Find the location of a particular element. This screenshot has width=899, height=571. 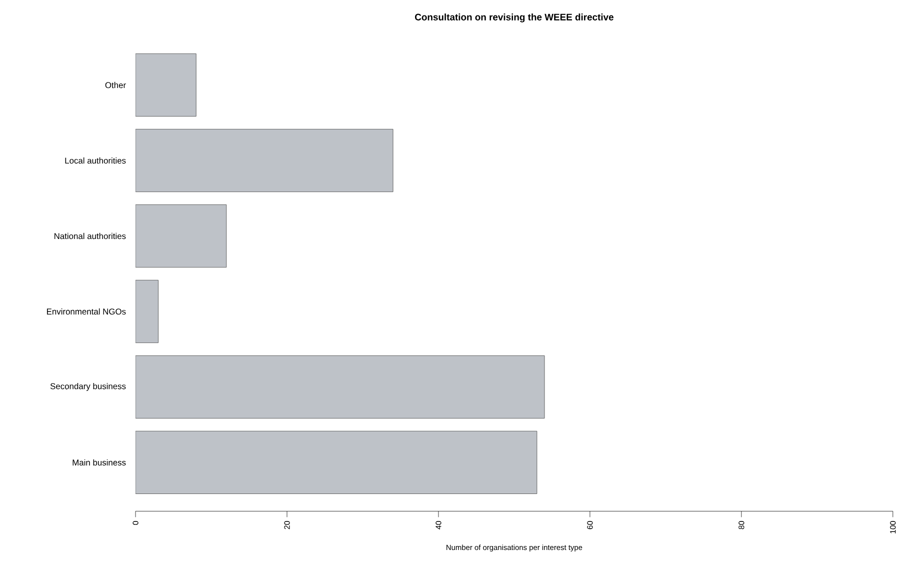

y-tick-label: Local authorities is located at coordinates (95, 160).